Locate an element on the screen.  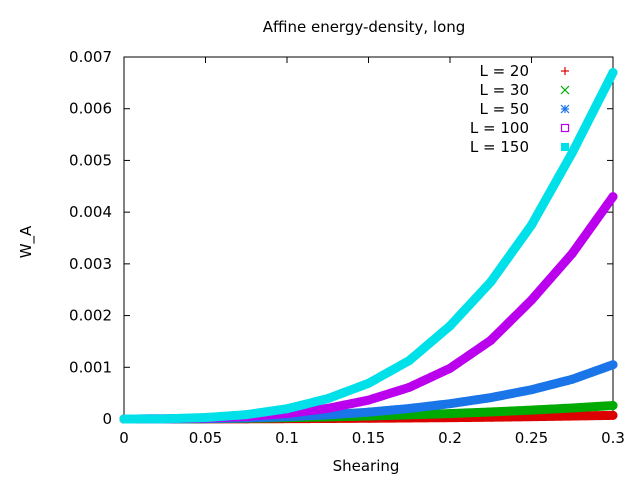
legend-marker-open-square is located at coordinates (565, 128).